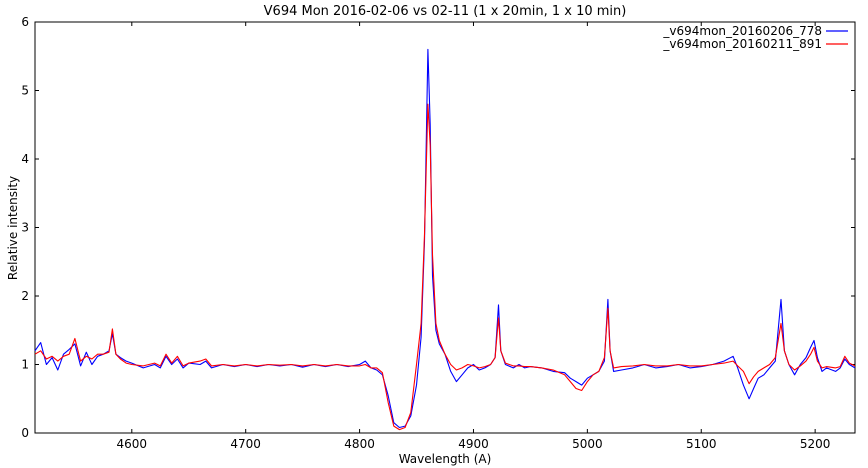 The image size is (868, 468). What do you see at coordinates (25, 433) in the screenshot?
I see `y-tick-label: 0` at bounding box center [25, 433].